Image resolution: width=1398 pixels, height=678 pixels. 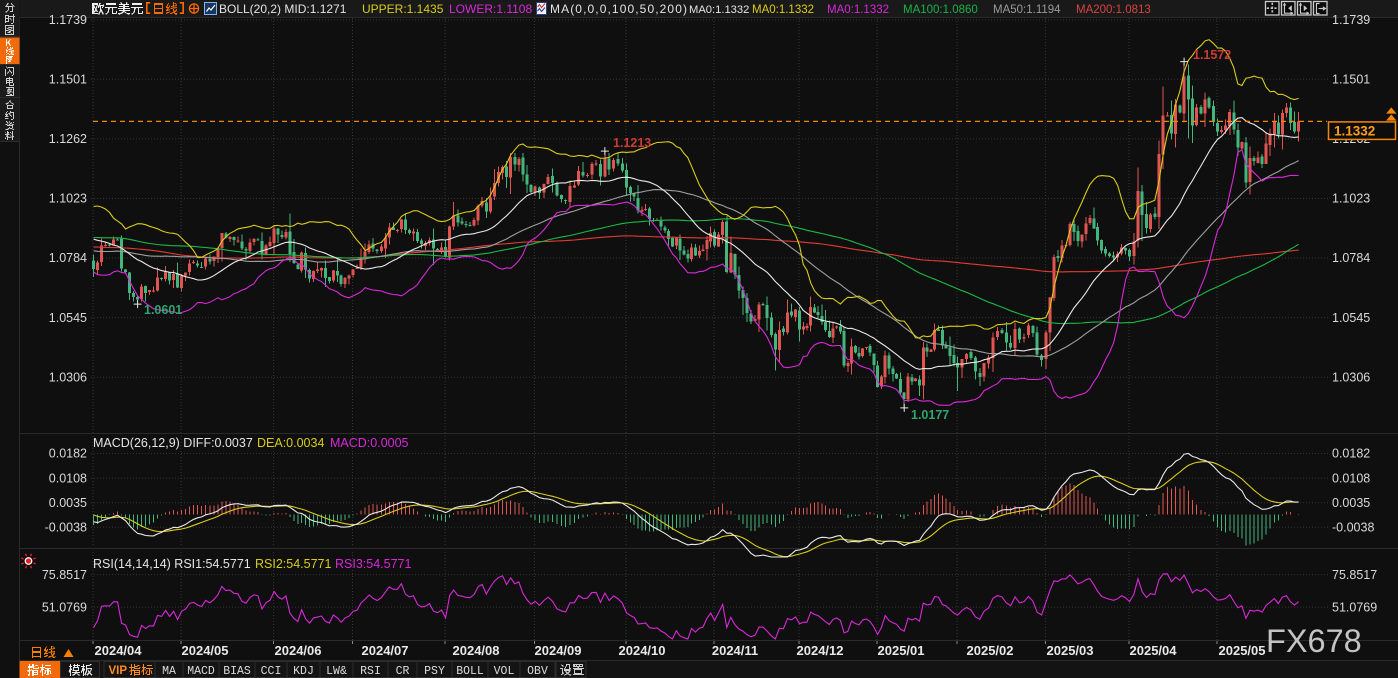 What do you see at coordinates (173, 443) in the screenshot?
I see `svg-text: MACD(26,12,9) DIFF:0.0037` at bounding box center [173, 443].